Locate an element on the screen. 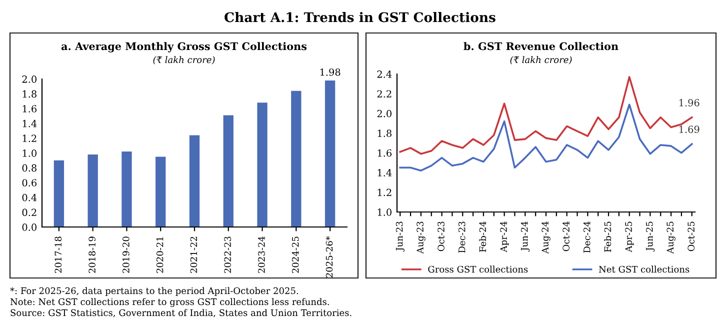 This screenshot has width=720, height=334. text: *: For 2025-26, data pertains to the period April-October 2025. is located at coordinates (154, 291).